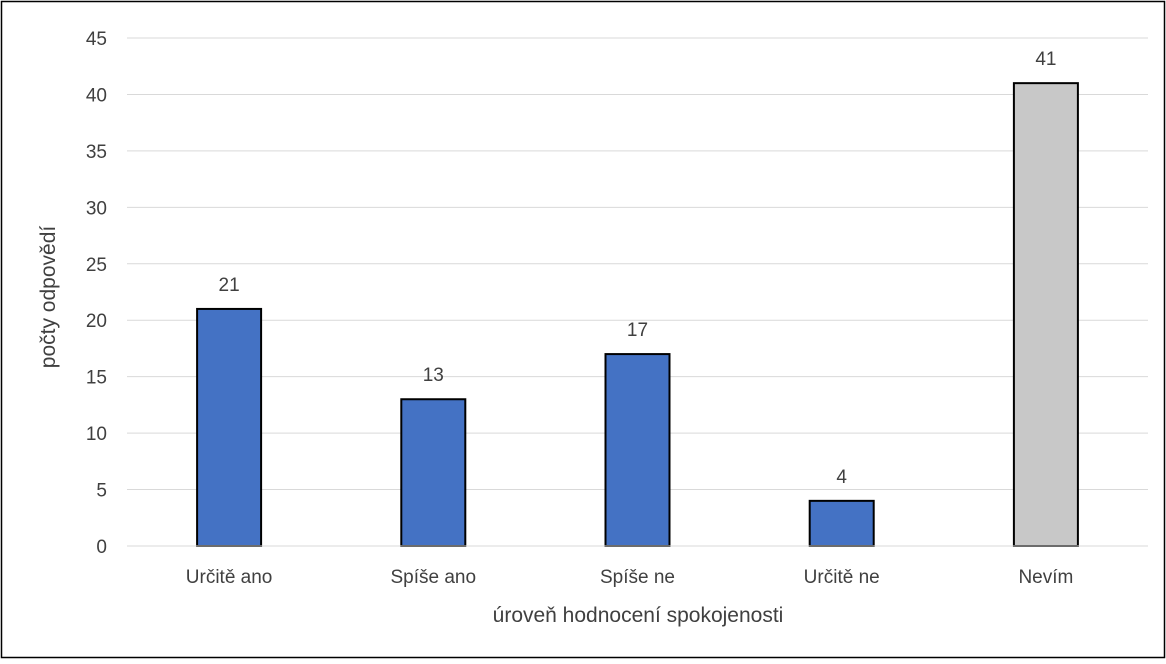 Image resolution: width=1166 pixels, height=664 pixels. Describe the element at coordinates (1045, 59) in the screenshot. I see `data-label: 41` at that location.